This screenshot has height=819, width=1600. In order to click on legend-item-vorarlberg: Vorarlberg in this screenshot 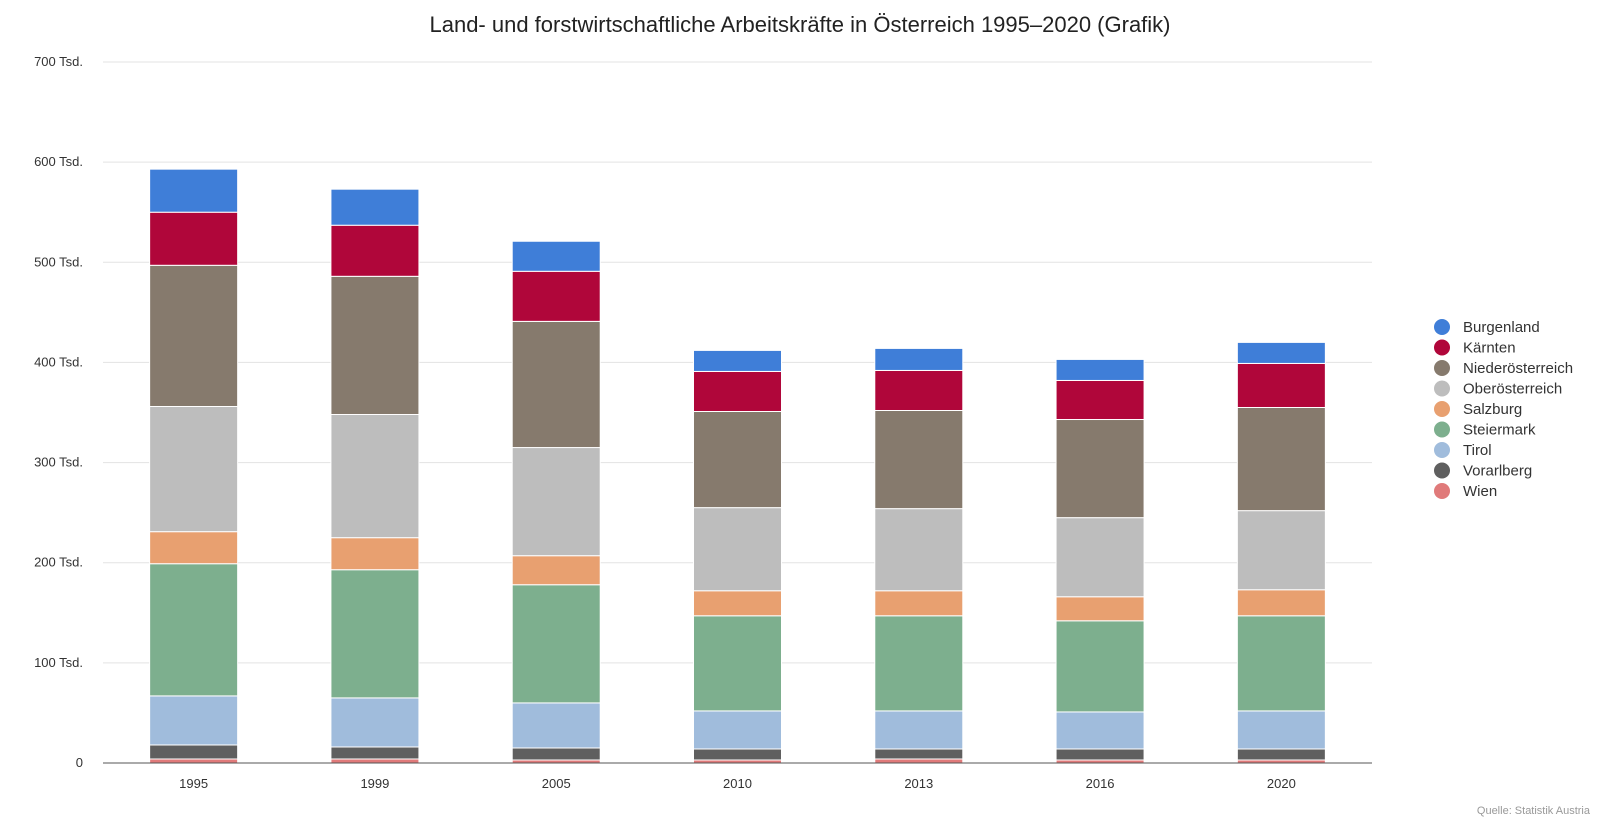, I will do `click(1483, 471)`.